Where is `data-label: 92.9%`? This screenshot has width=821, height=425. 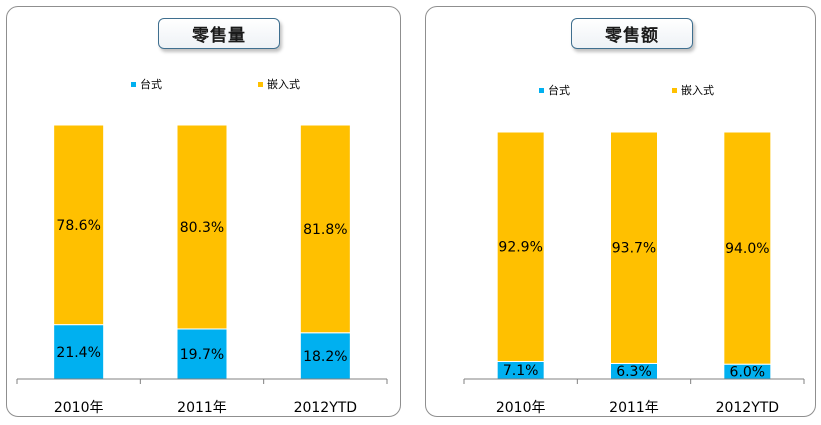
data-label: 92.9% is located at coordinates (520, 248).